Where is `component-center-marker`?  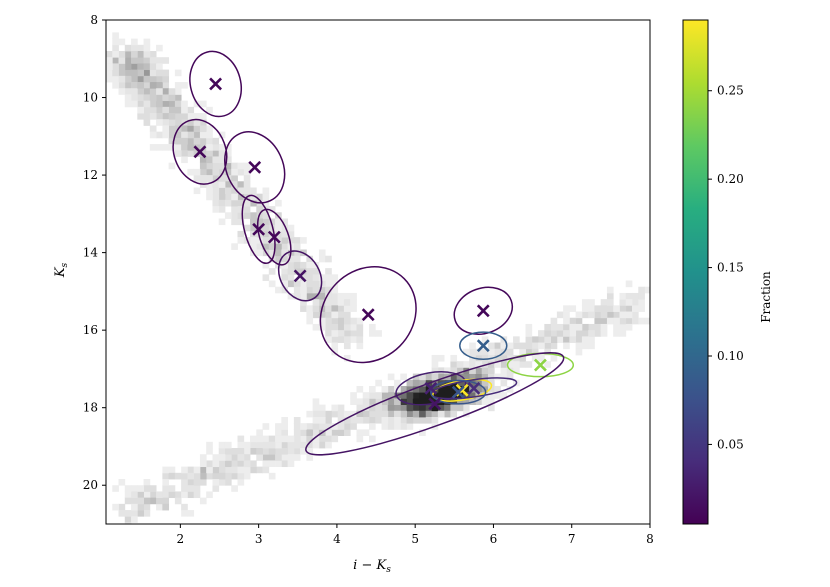 component-center-marker is located at coordinates (255, 167).